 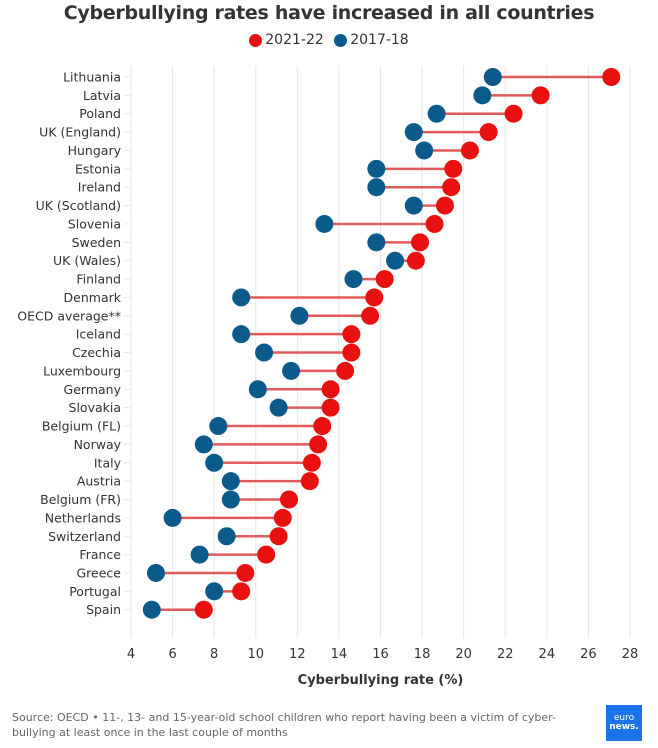 I want to click on y-category-label: Hungary, so click(x=95, y=150).